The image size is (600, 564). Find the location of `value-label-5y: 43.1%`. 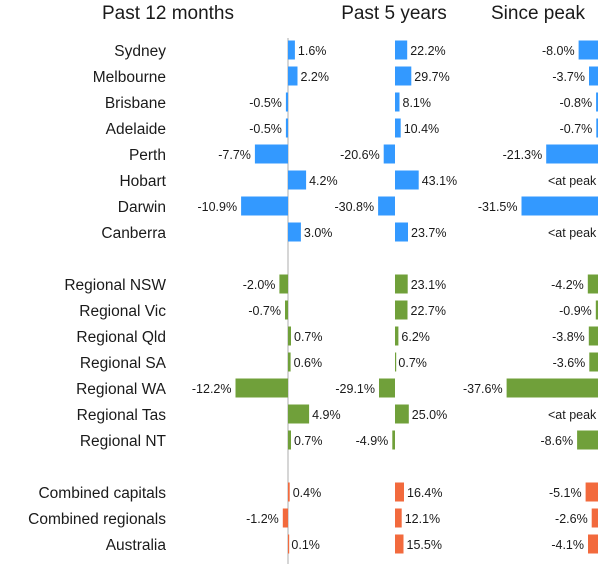

value-label-5y: 43.1% is located at coordinates (439, 181).